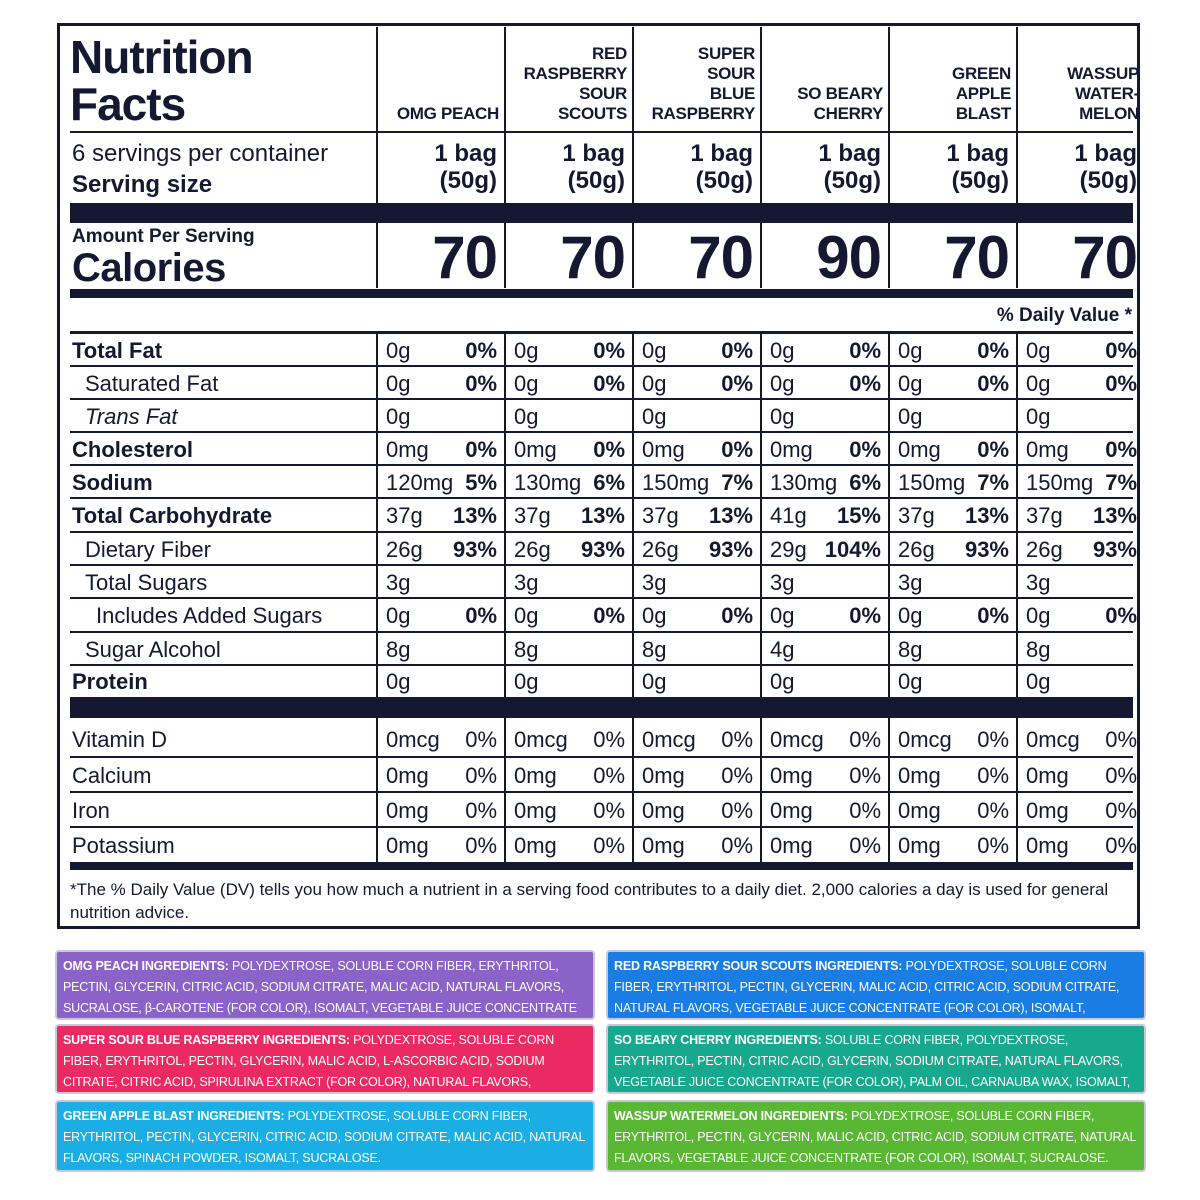 The width and height of the screenshot is (1200, 1200). I want to click on vitamin-label: Potassium, so click(123, 845).